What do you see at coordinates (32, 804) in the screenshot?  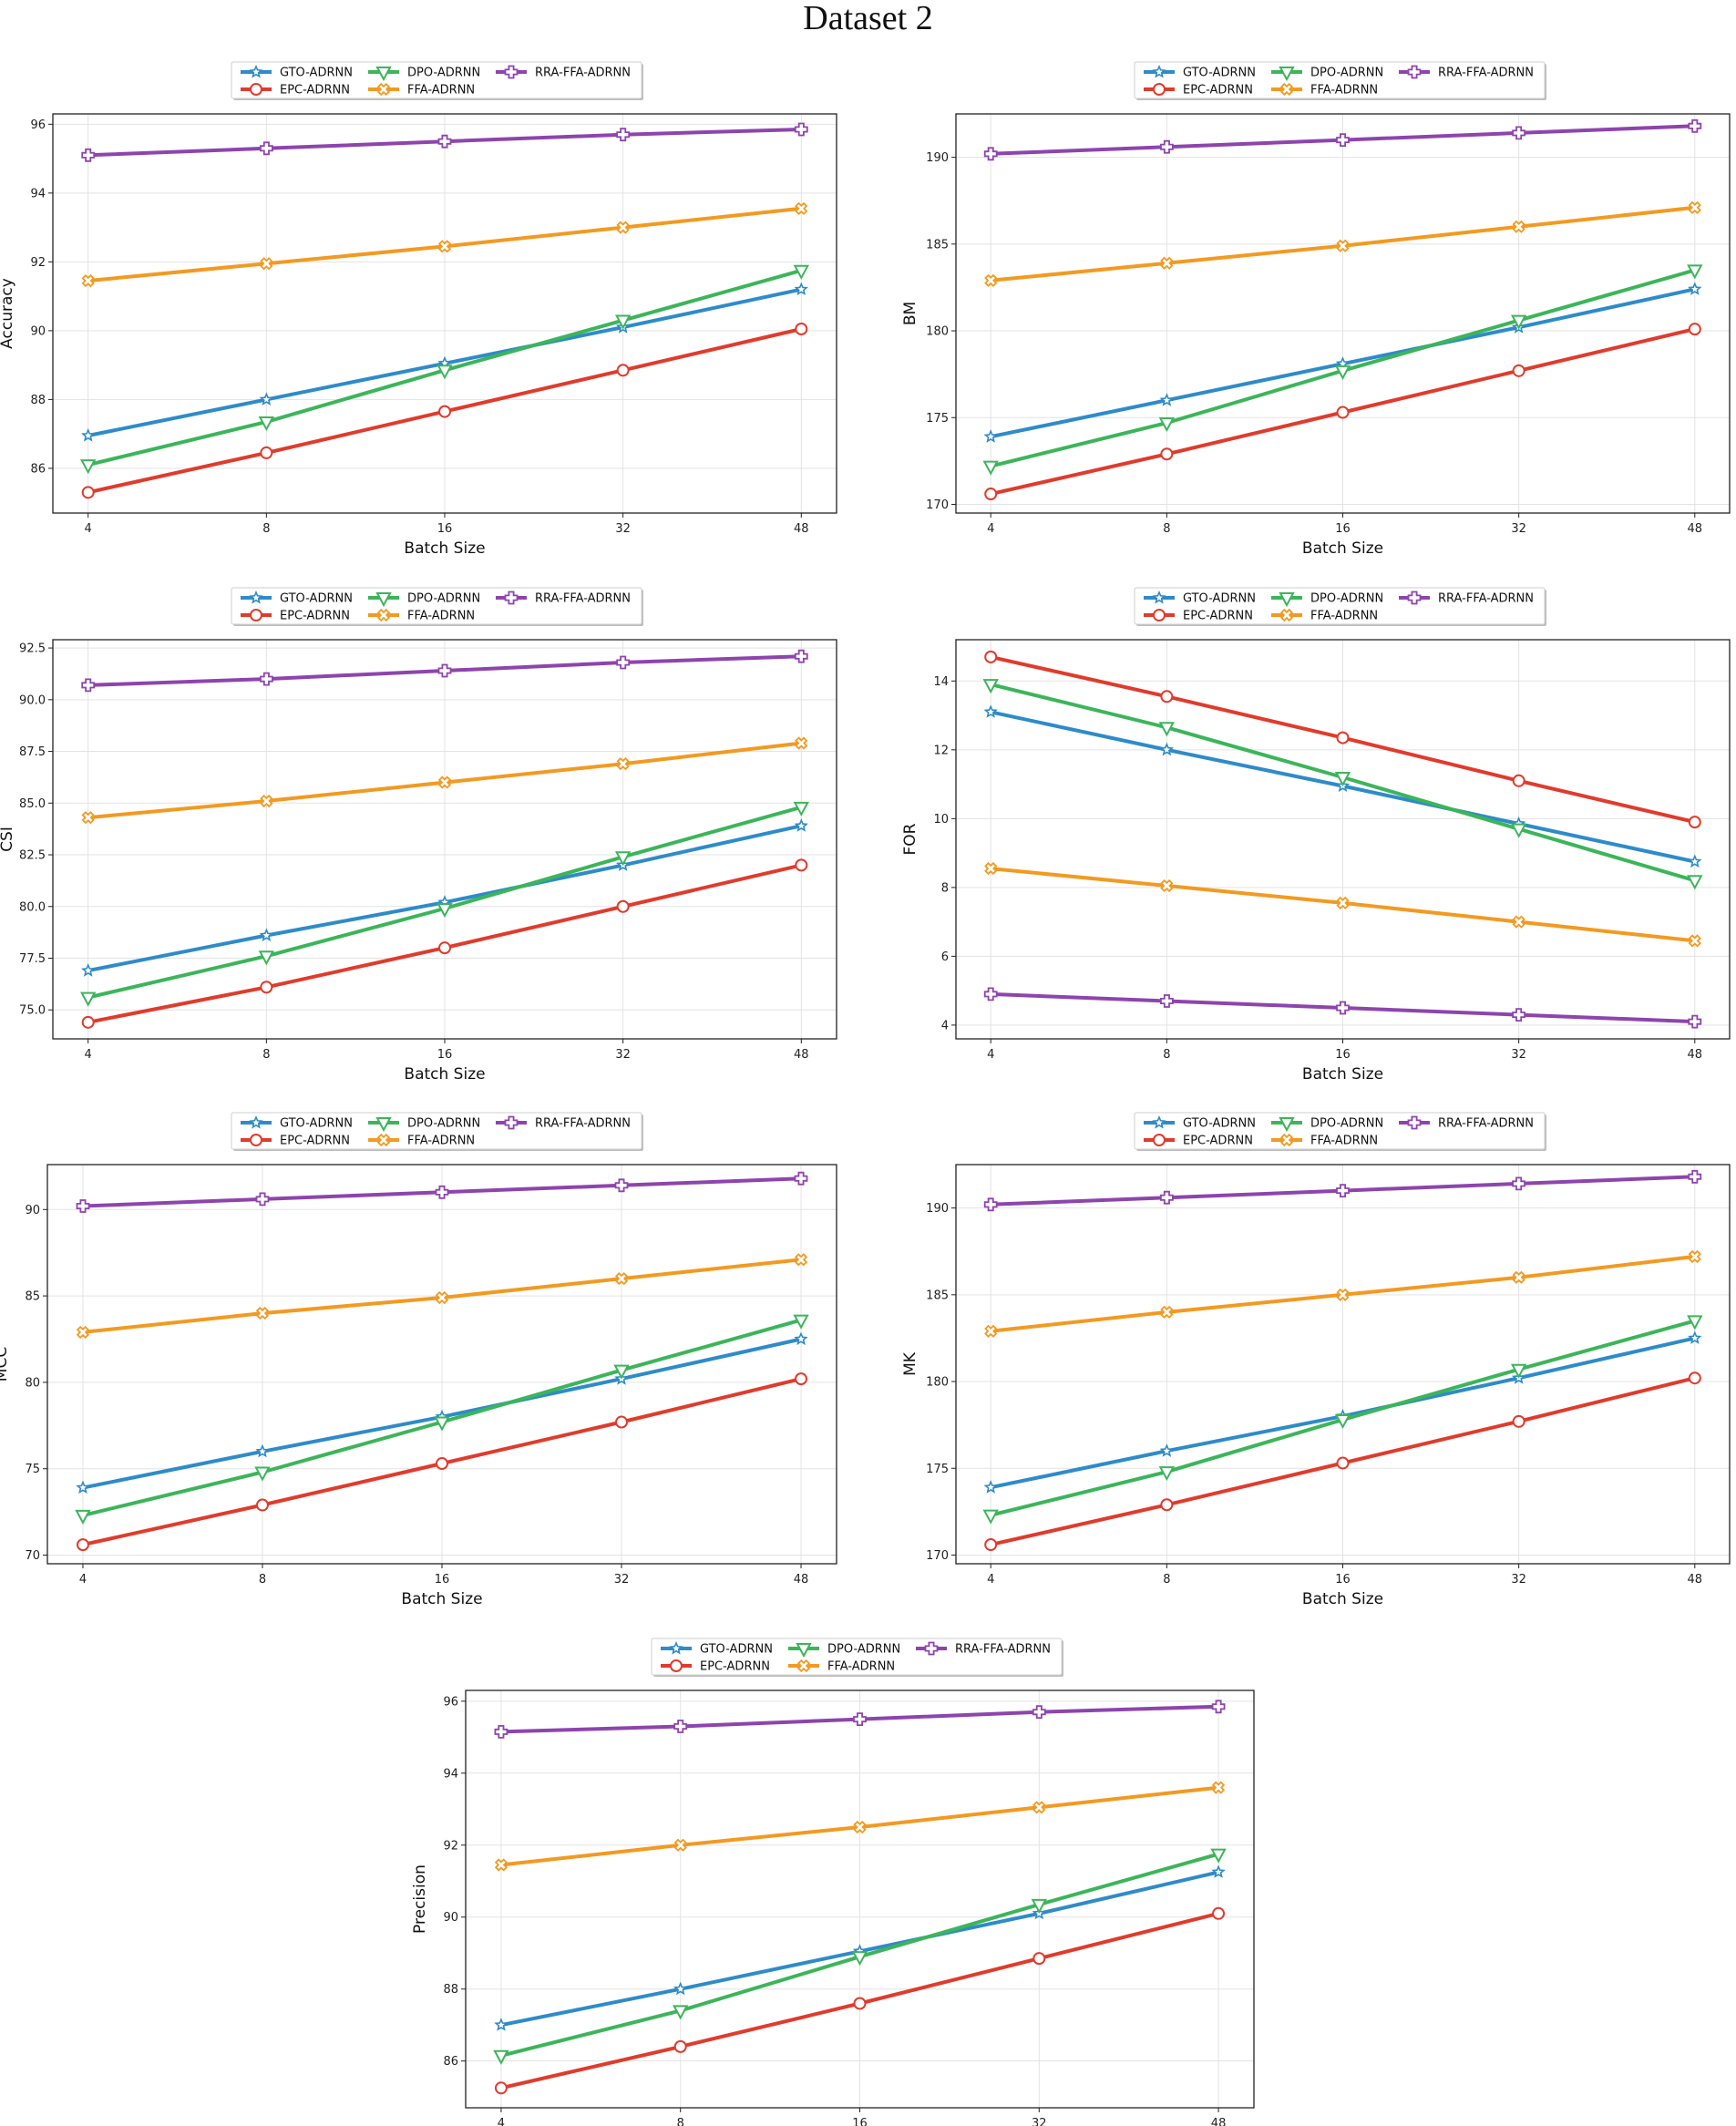 I see `y-tick-label: 85.0` at bounding box center [32, 804].